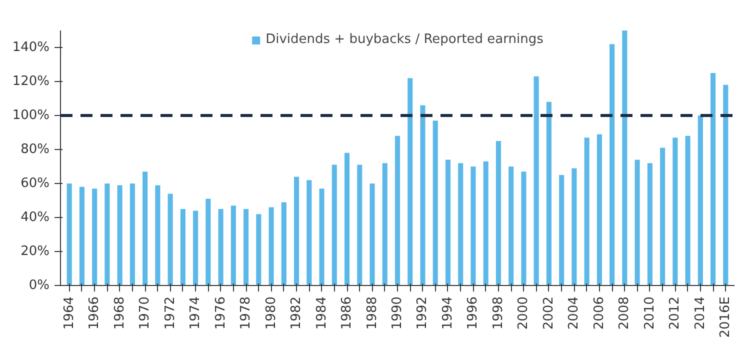 This screenshot has width=749, height=340. Describe the element at coordinates (196, 313) in the screenshot. I see `x-tick-label: 1974` at that location.